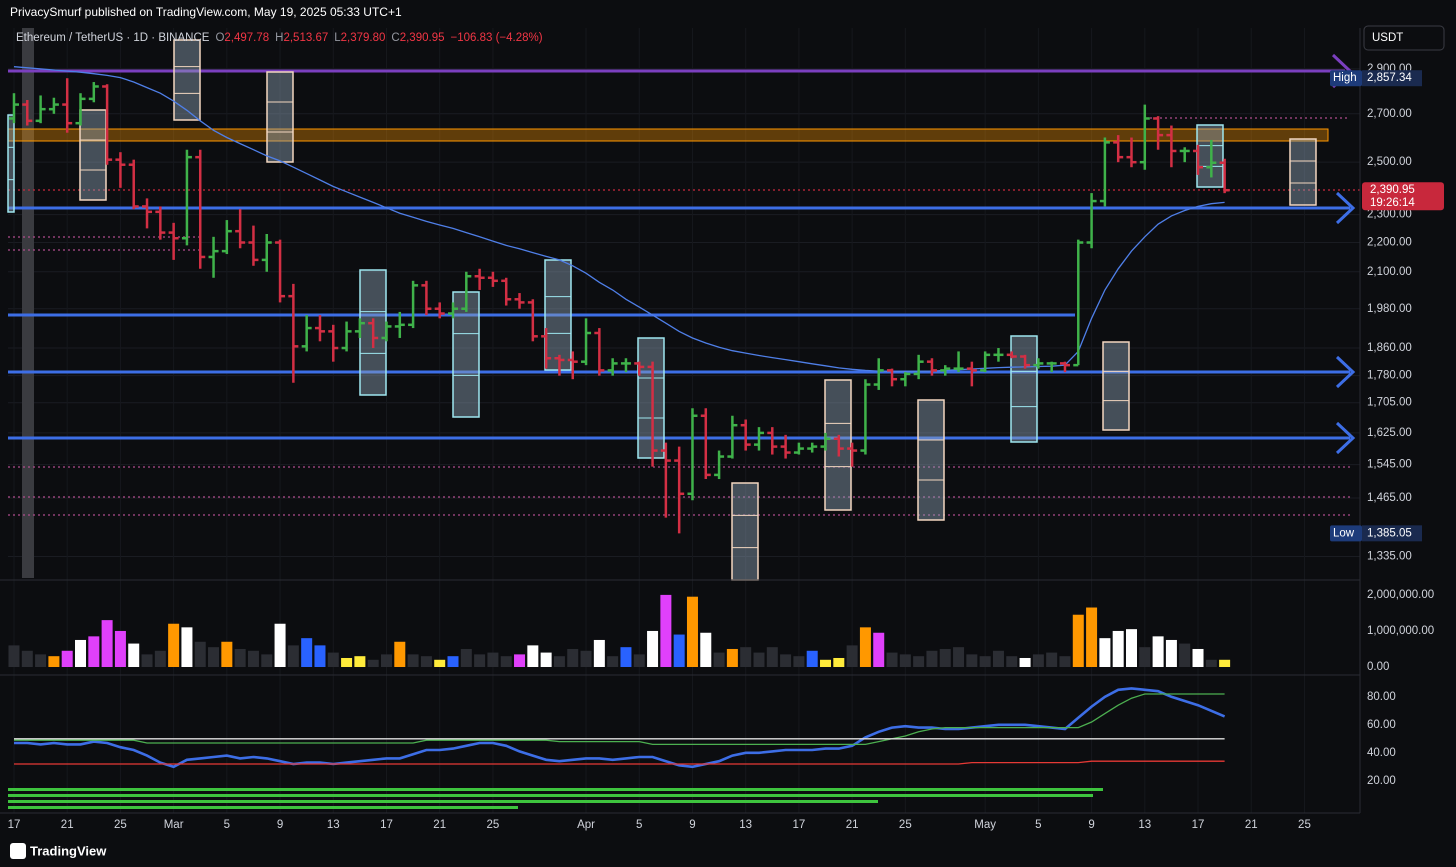 The image size is (1456, 867). What do you see at coordinates (985, 825) in the screenshot?
I see `x-tick-label: May` at bounding box center [985, 825].